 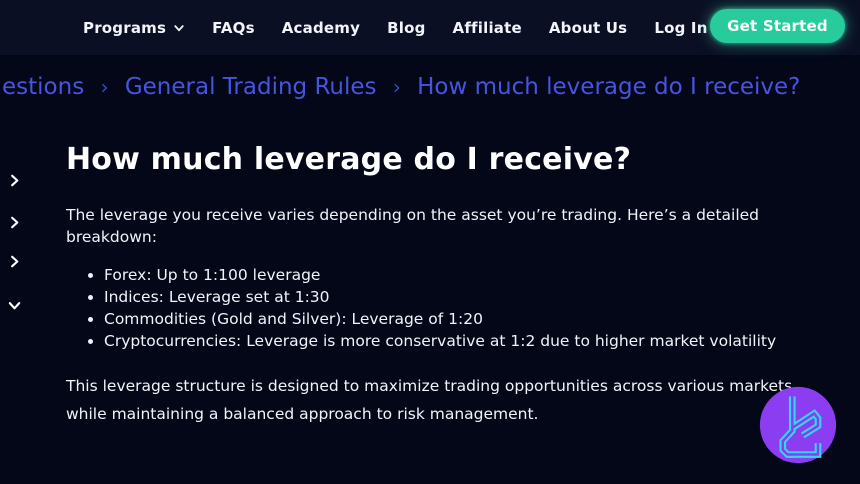 What do you see at coordinates (609, 87) in the screenshot?
I see `breadcrumb-current-page: How much leverage do I receive?` at bounding box center [609, 87].